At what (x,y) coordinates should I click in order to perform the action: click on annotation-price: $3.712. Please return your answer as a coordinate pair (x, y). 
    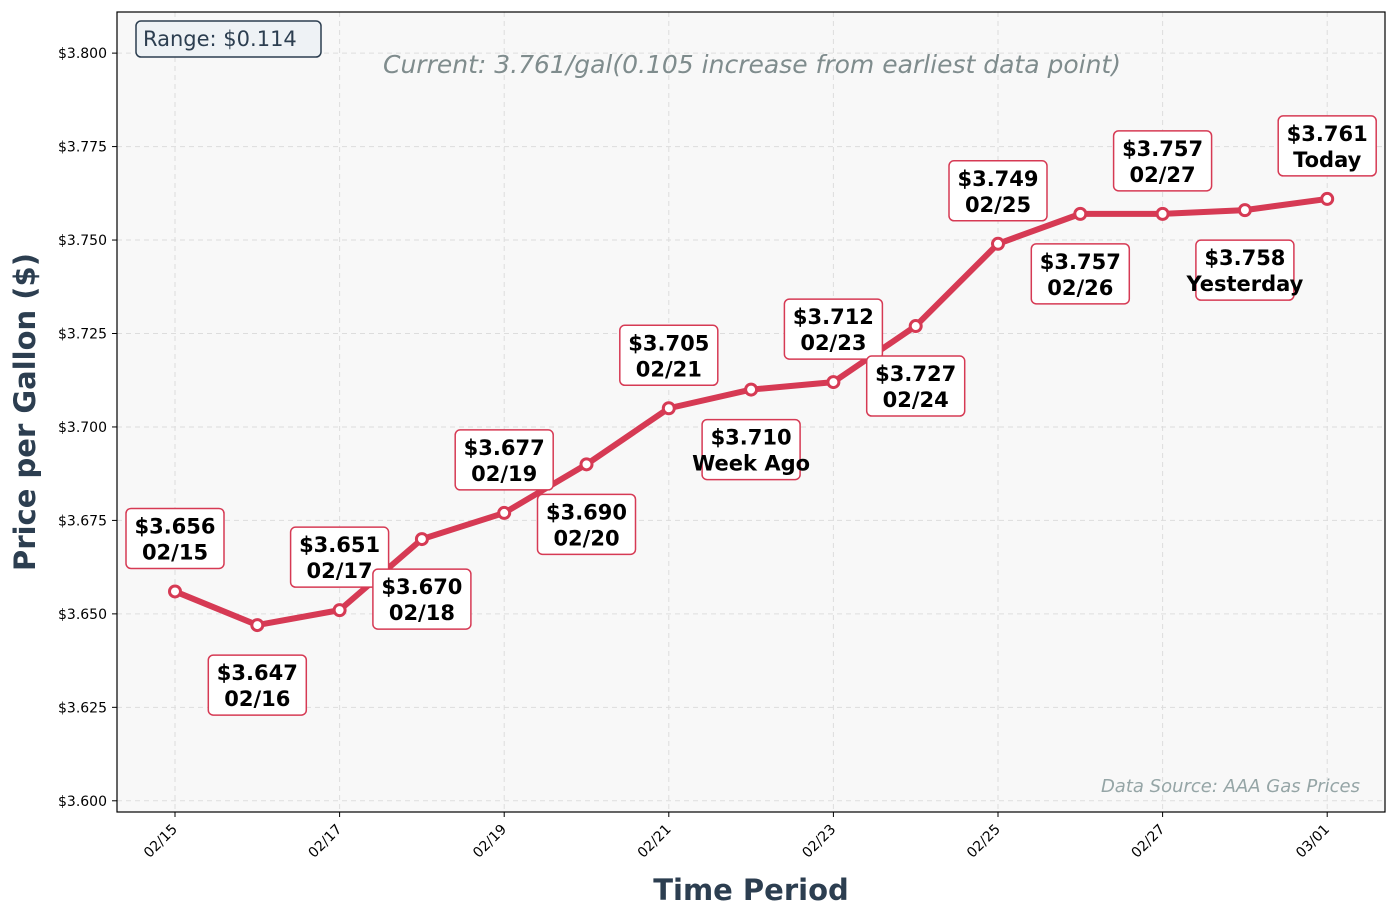
    Looking at the image, I should click on (833, 317).